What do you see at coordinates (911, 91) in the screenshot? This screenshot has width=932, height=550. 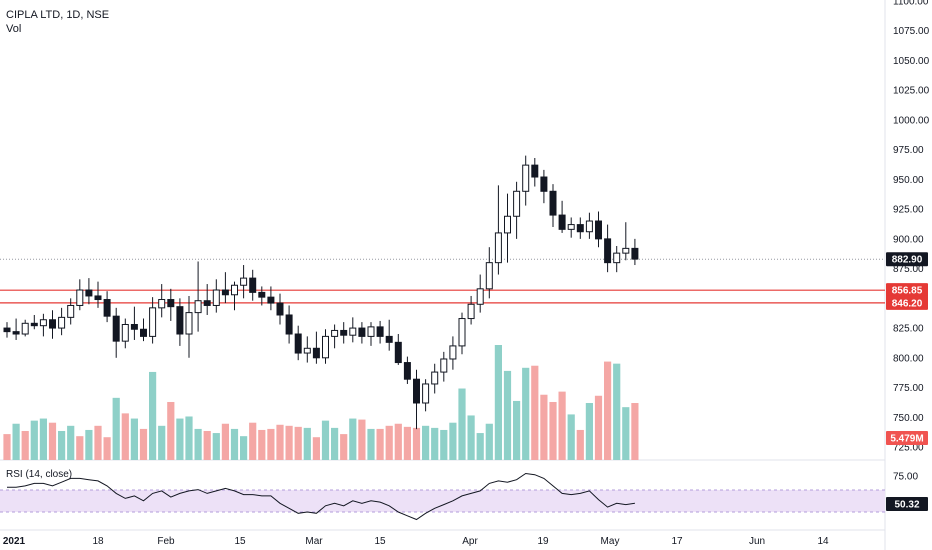 I see `price-tick-label: 1025.00` at bounding box center [911, 91].